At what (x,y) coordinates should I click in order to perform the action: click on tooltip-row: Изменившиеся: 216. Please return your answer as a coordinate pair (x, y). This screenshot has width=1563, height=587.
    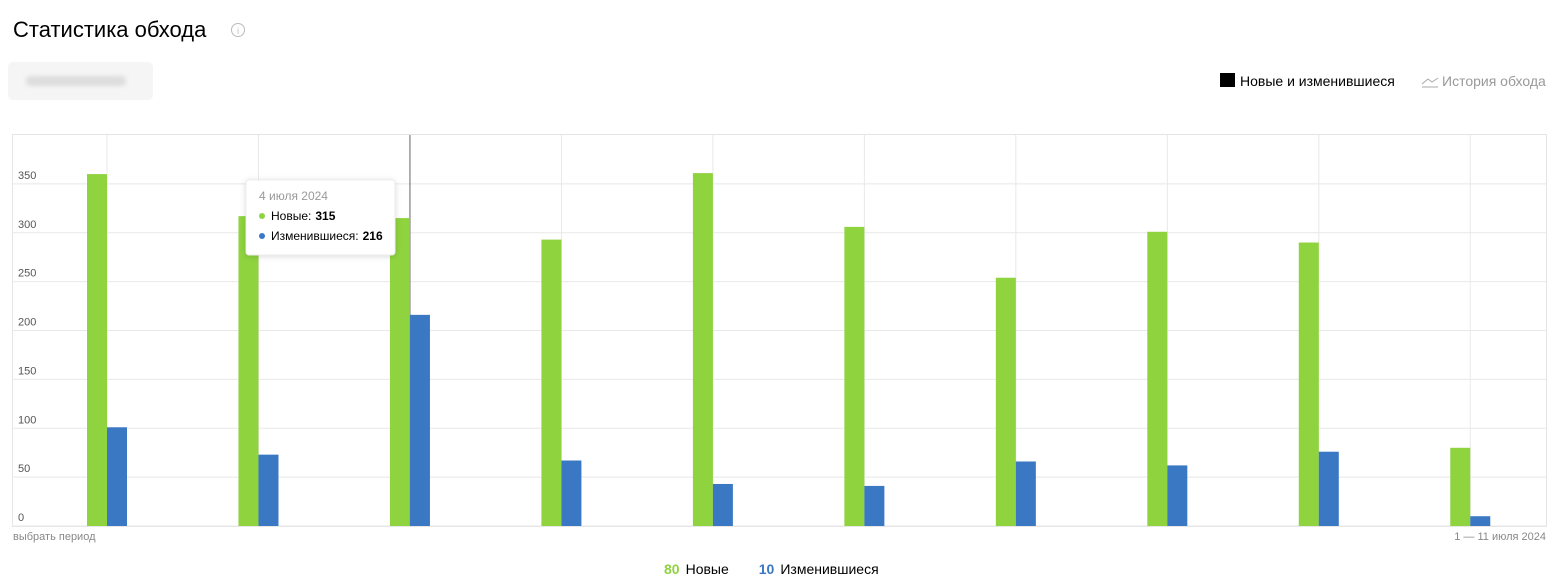
    Looking at the image, I should click on (327, 236).